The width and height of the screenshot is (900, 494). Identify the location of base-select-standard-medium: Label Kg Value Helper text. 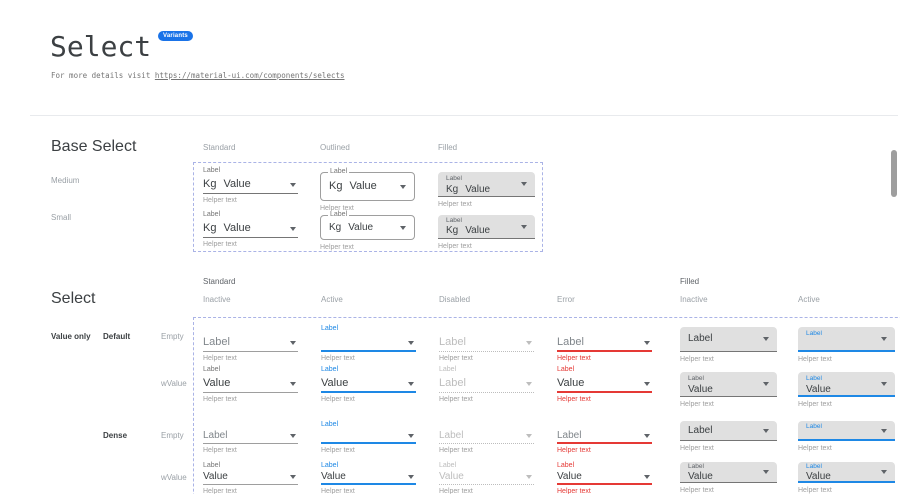
(250, 185).